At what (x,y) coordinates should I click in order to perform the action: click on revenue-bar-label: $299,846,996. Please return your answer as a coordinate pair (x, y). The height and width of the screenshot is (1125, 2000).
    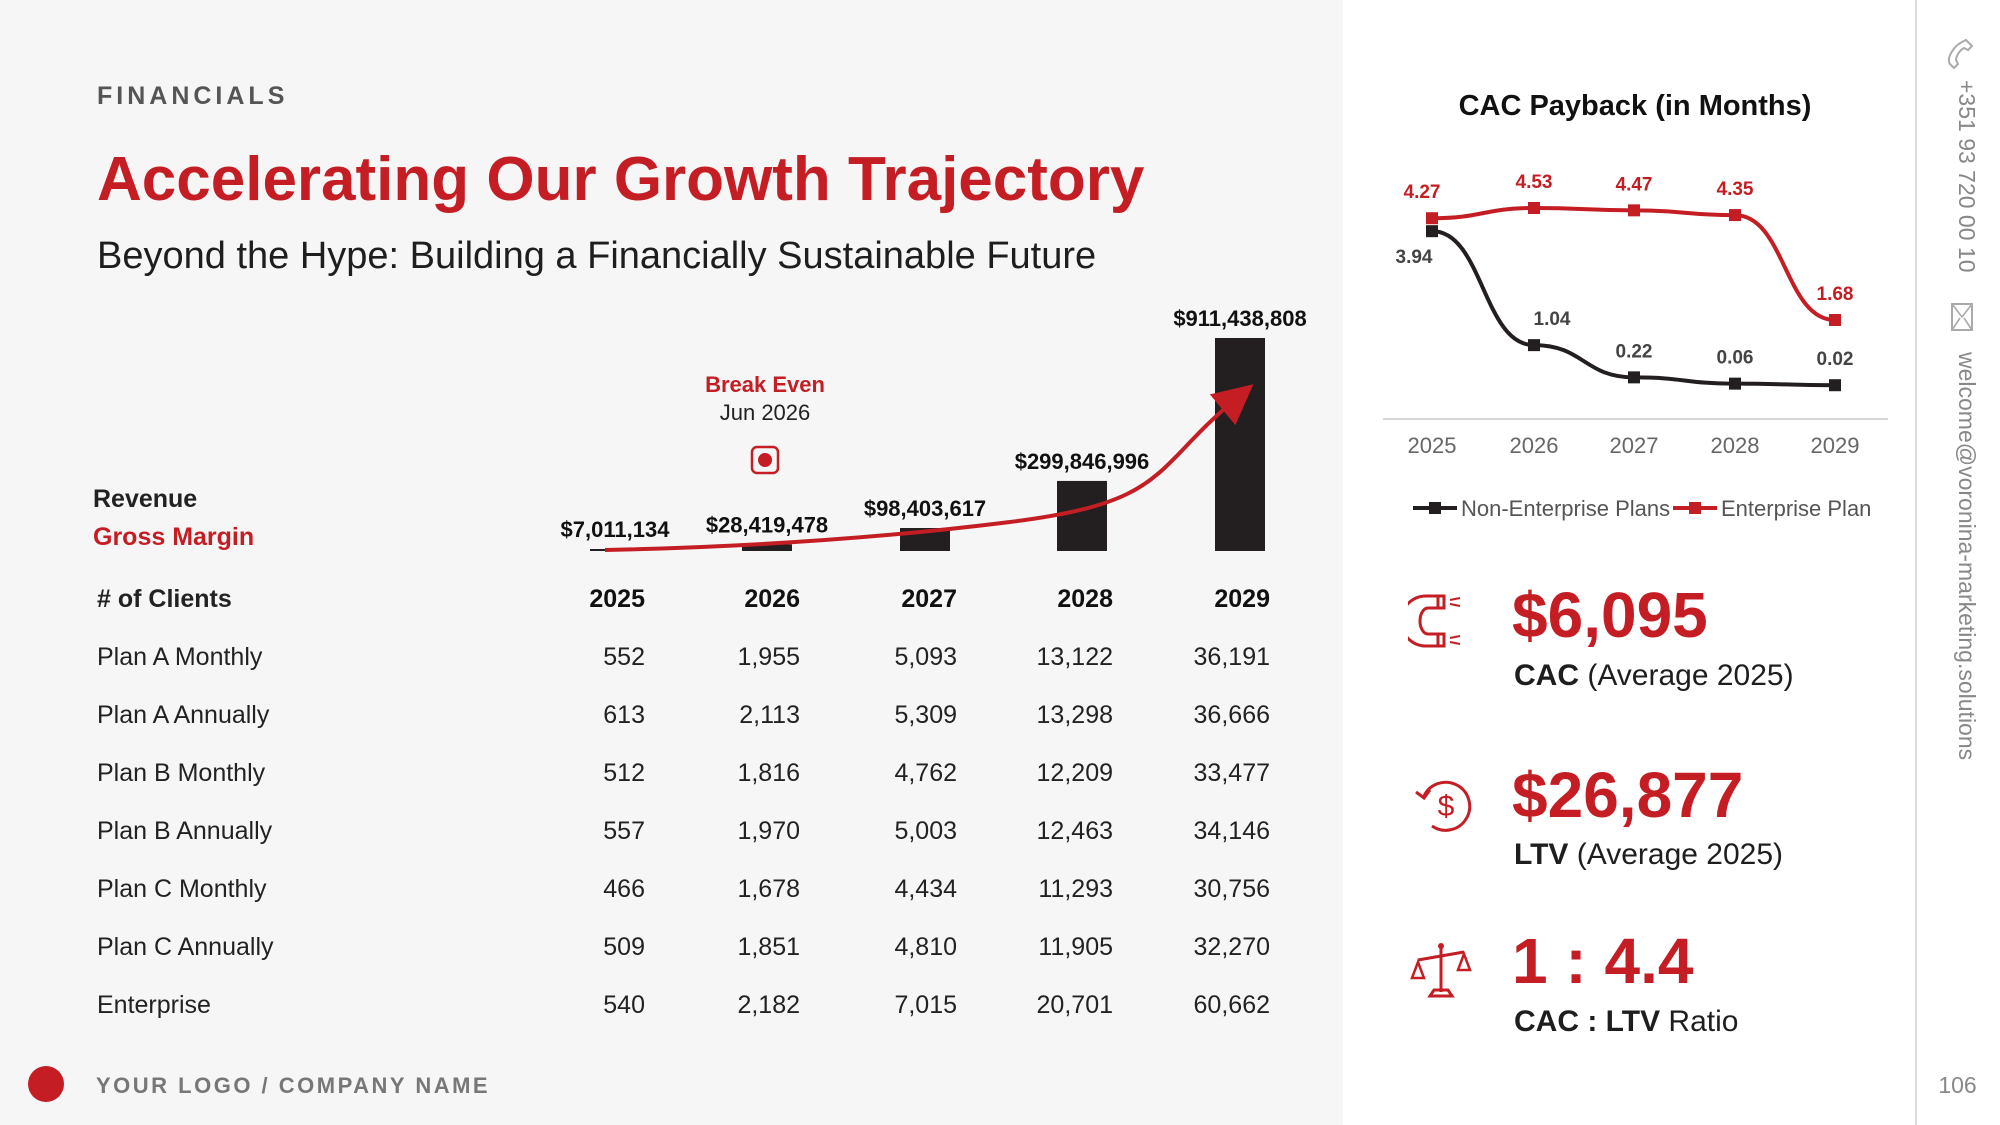
    Looking at the image, I should click on (1082, 461).